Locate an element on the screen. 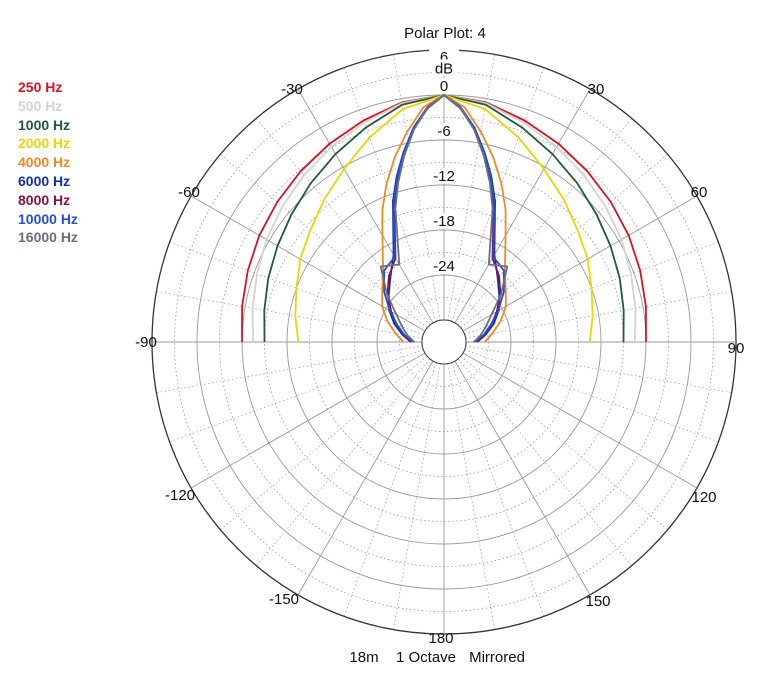 The height and width of the screenshot is (676, 765). unit-bg is located at coordinates (444, 67).